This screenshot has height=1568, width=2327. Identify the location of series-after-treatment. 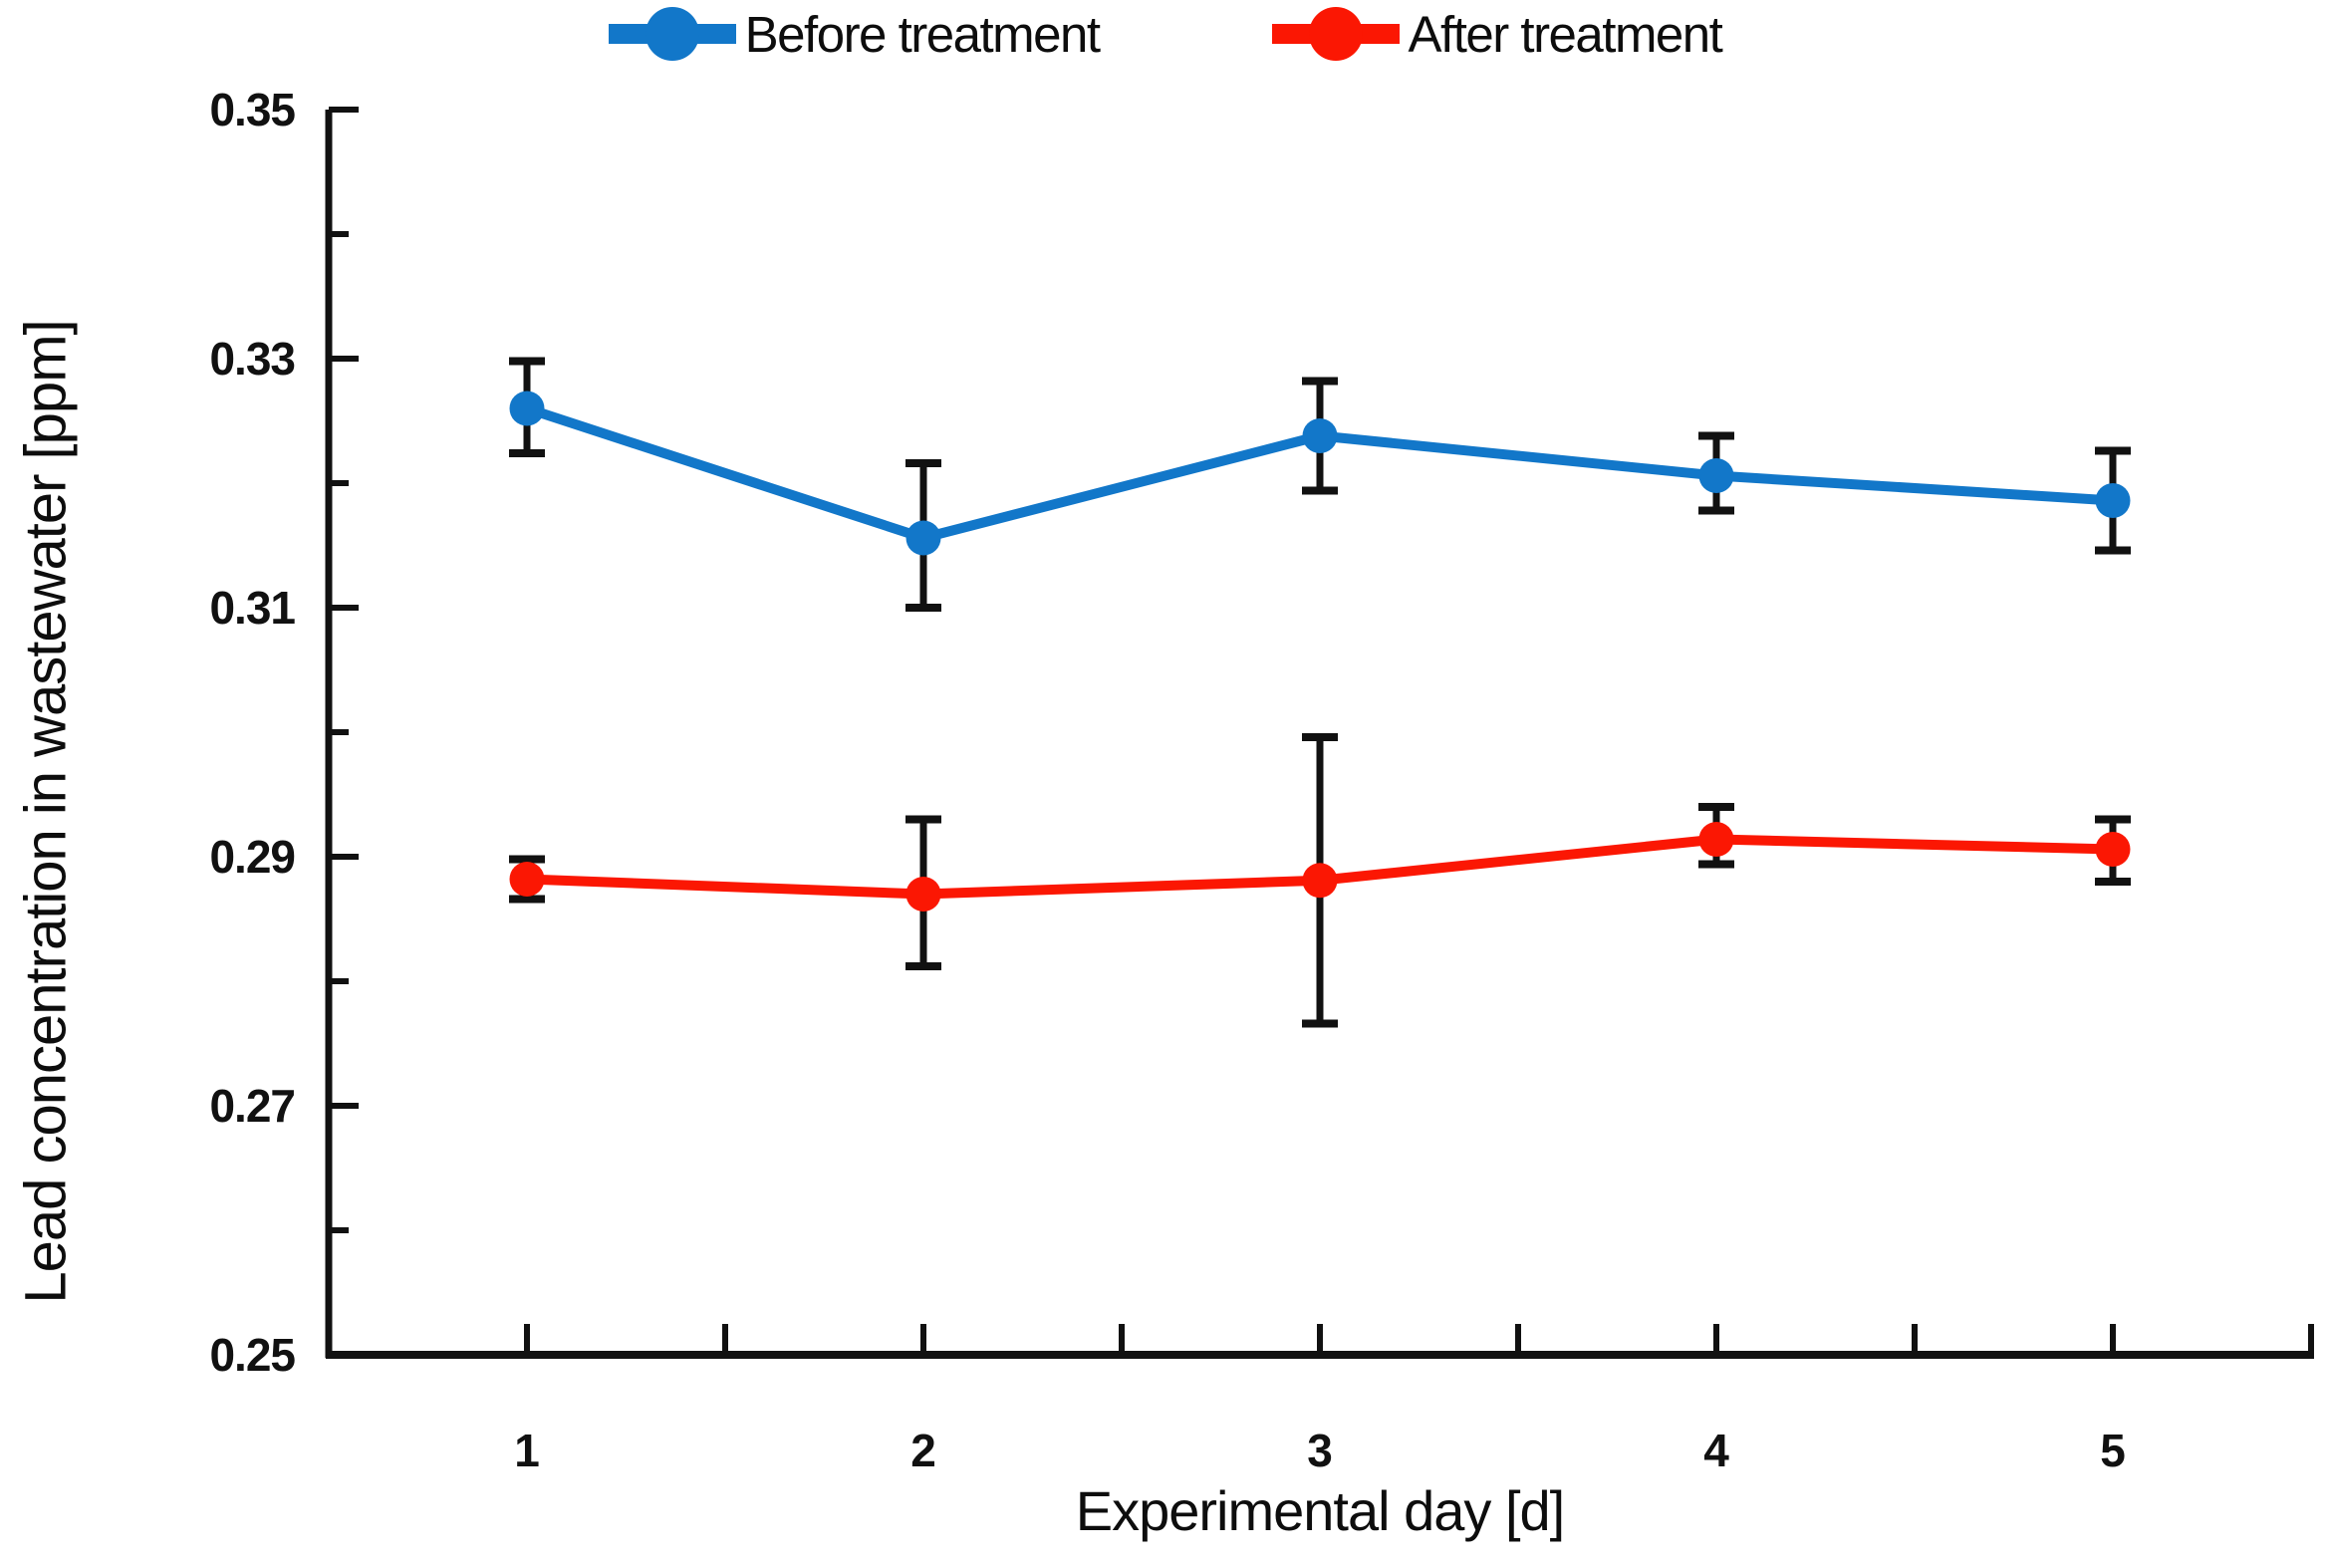
(1320, 880).